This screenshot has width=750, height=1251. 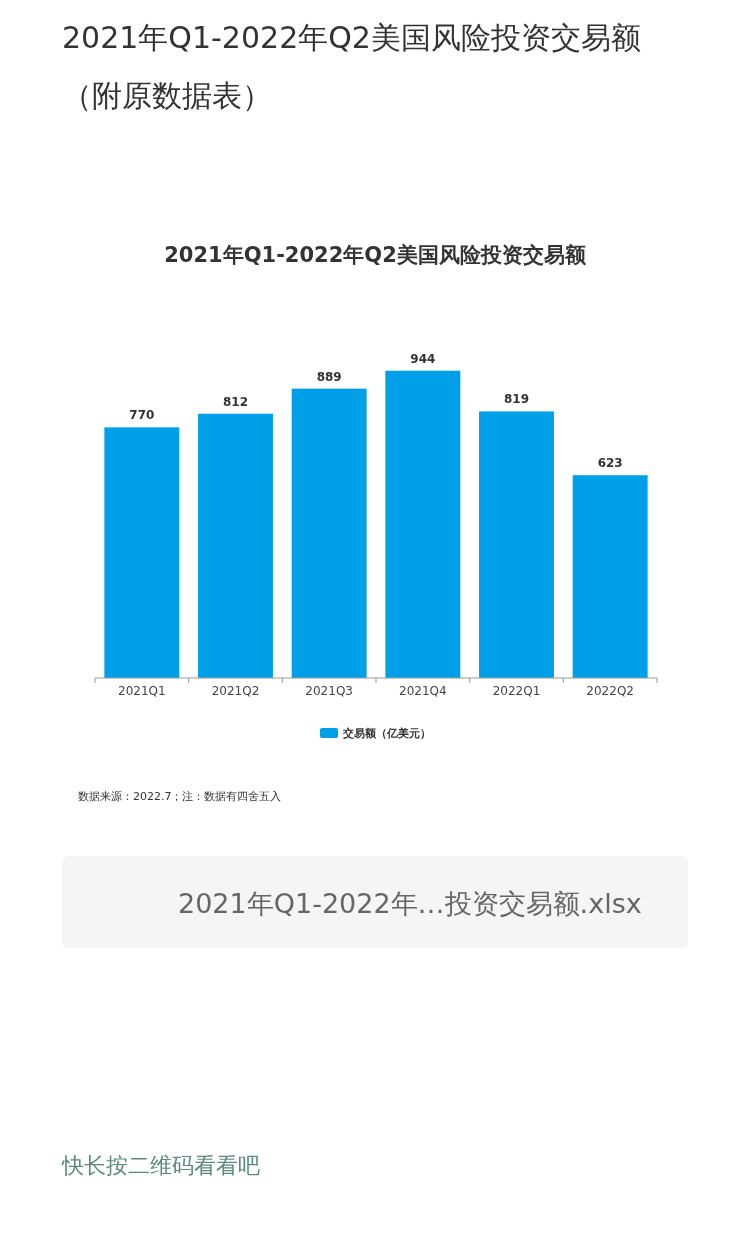 I want to click on chart-subtitle: 2021年Q1-2022年Q2美国风险投资交易额, so click(x=375, y=255).